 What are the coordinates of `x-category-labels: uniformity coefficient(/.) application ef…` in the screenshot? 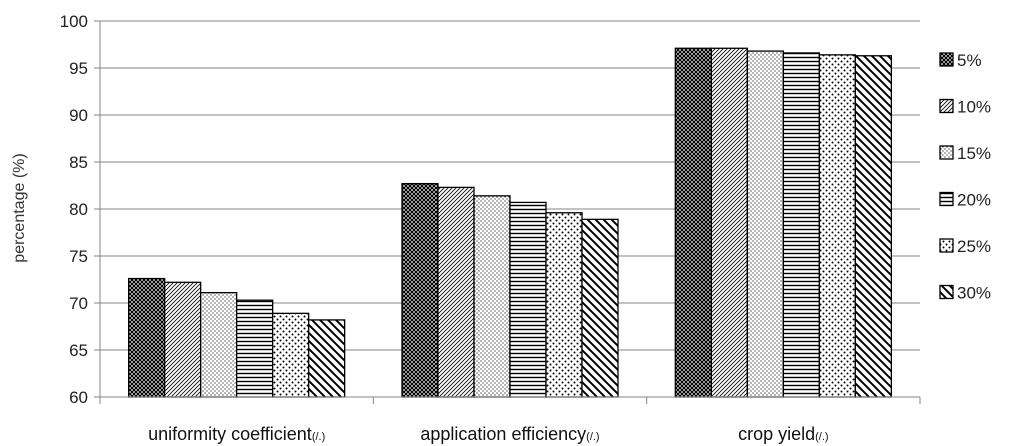 It's located at (510, 420).